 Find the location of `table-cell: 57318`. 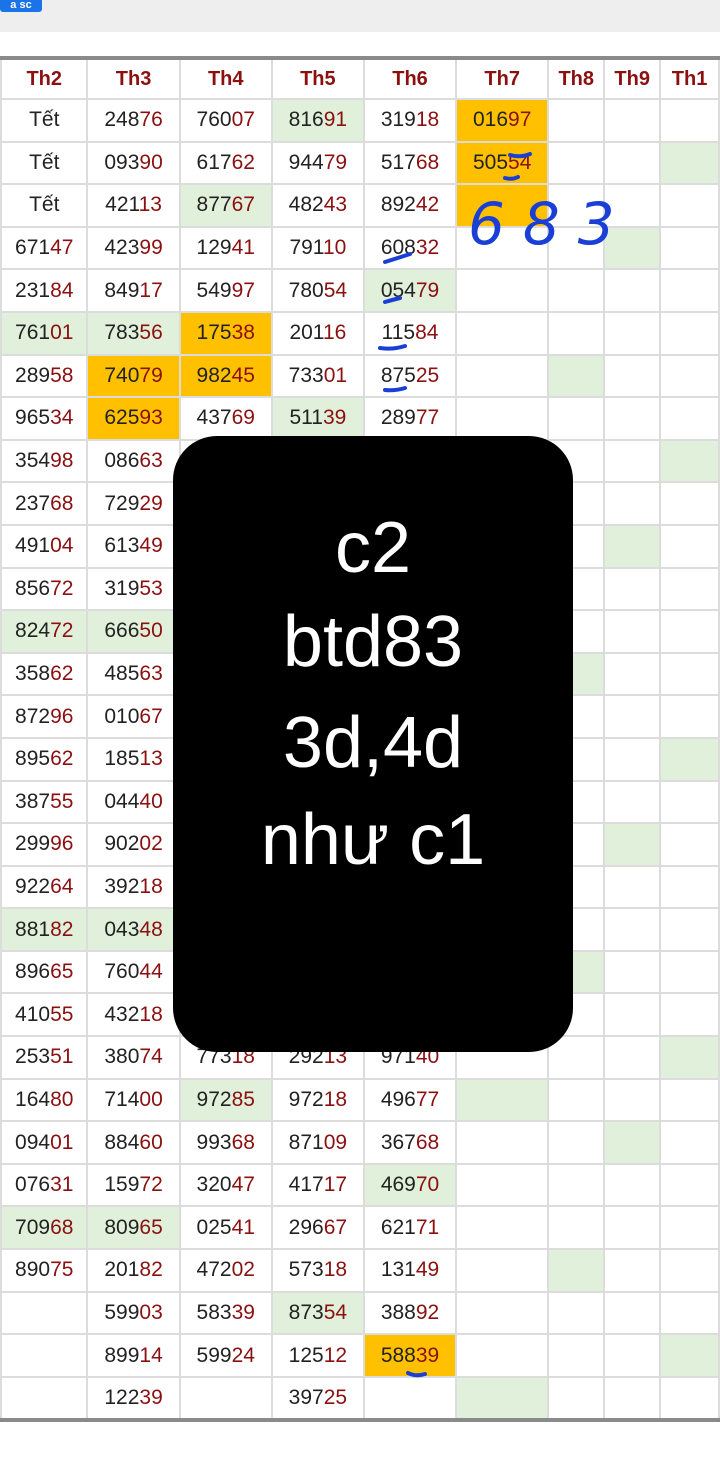

table-cell: 57318 is located at coordinates (317, 1270).